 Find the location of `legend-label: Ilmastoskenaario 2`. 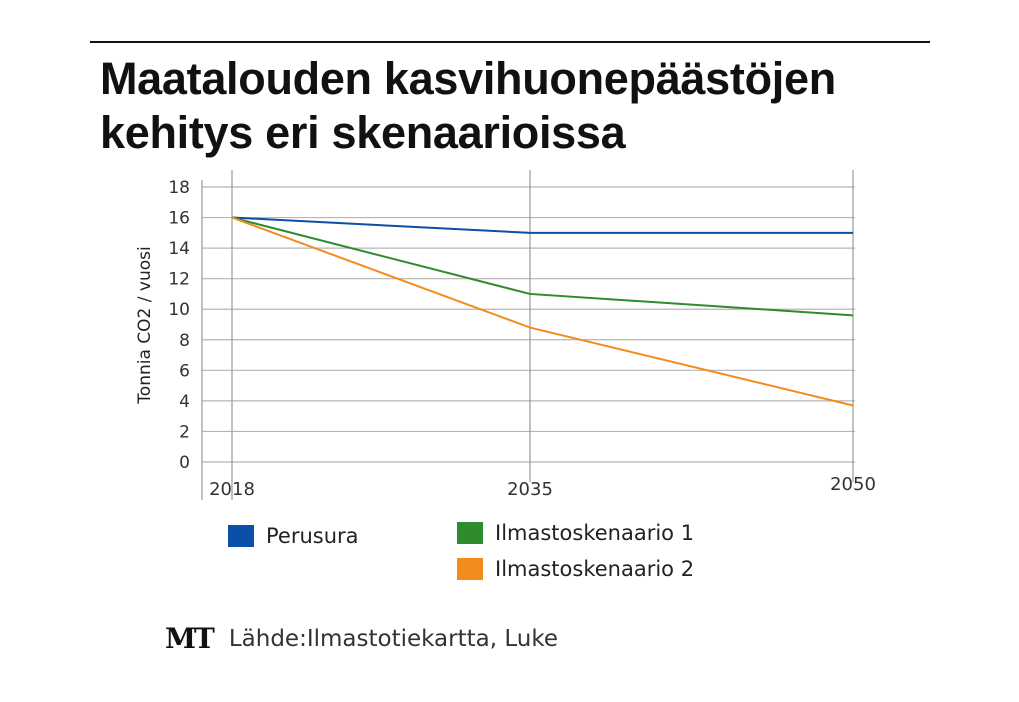

legend-label: Ilmastoskenaario 2 is located at coordinates (595, 569).